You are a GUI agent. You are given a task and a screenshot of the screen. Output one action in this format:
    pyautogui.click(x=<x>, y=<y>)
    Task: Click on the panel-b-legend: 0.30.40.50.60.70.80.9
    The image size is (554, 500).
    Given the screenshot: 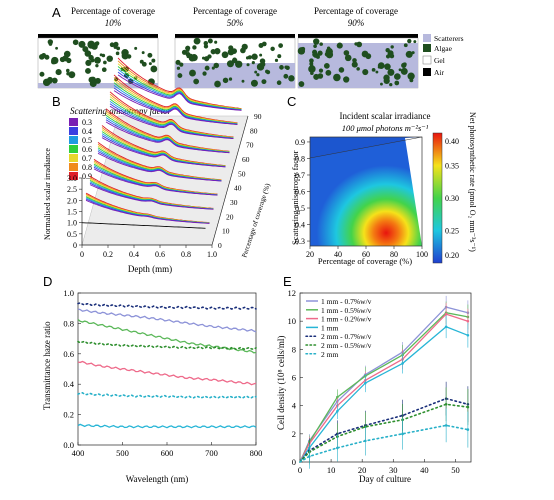 What is the action you would take?
    pyautogui.click(x=80, y=149)
    